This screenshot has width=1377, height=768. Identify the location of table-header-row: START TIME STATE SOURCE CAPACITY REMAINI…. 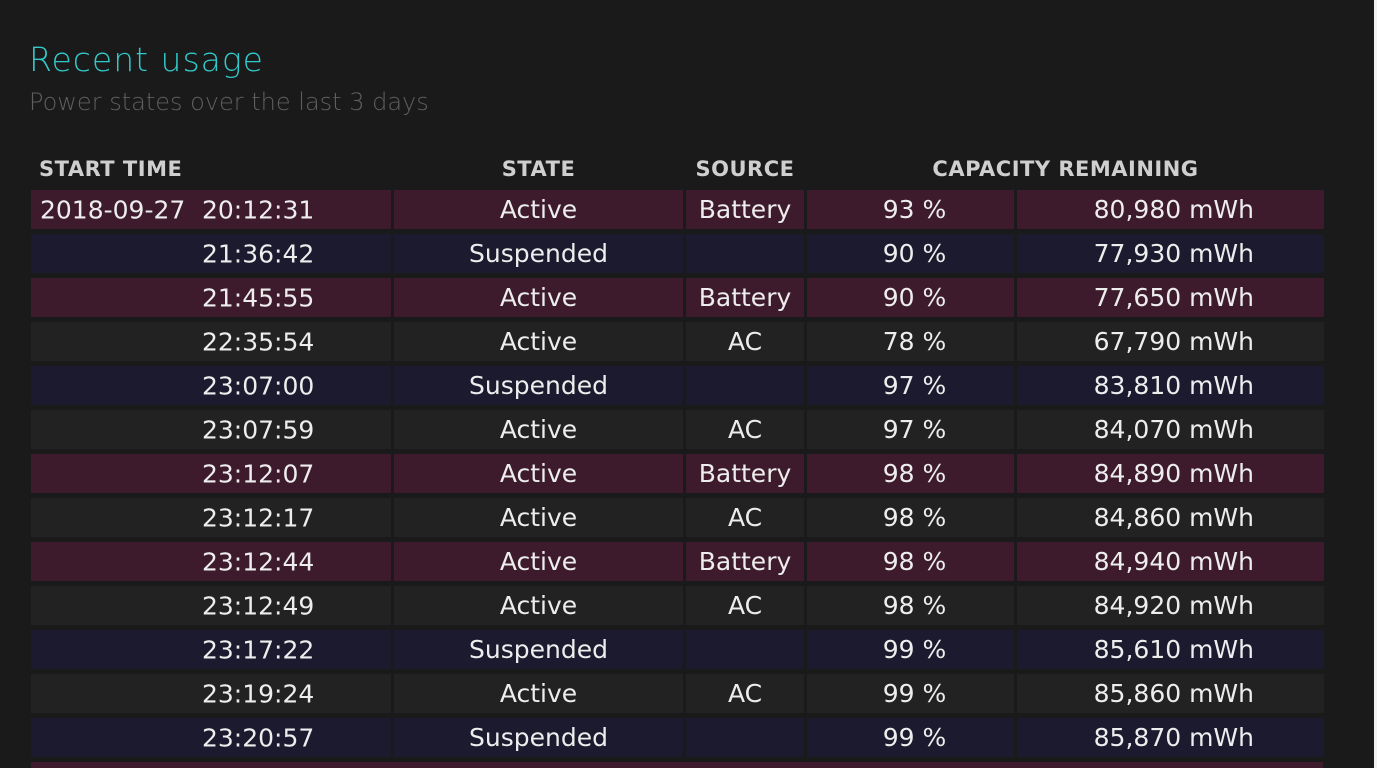
(677, 169).